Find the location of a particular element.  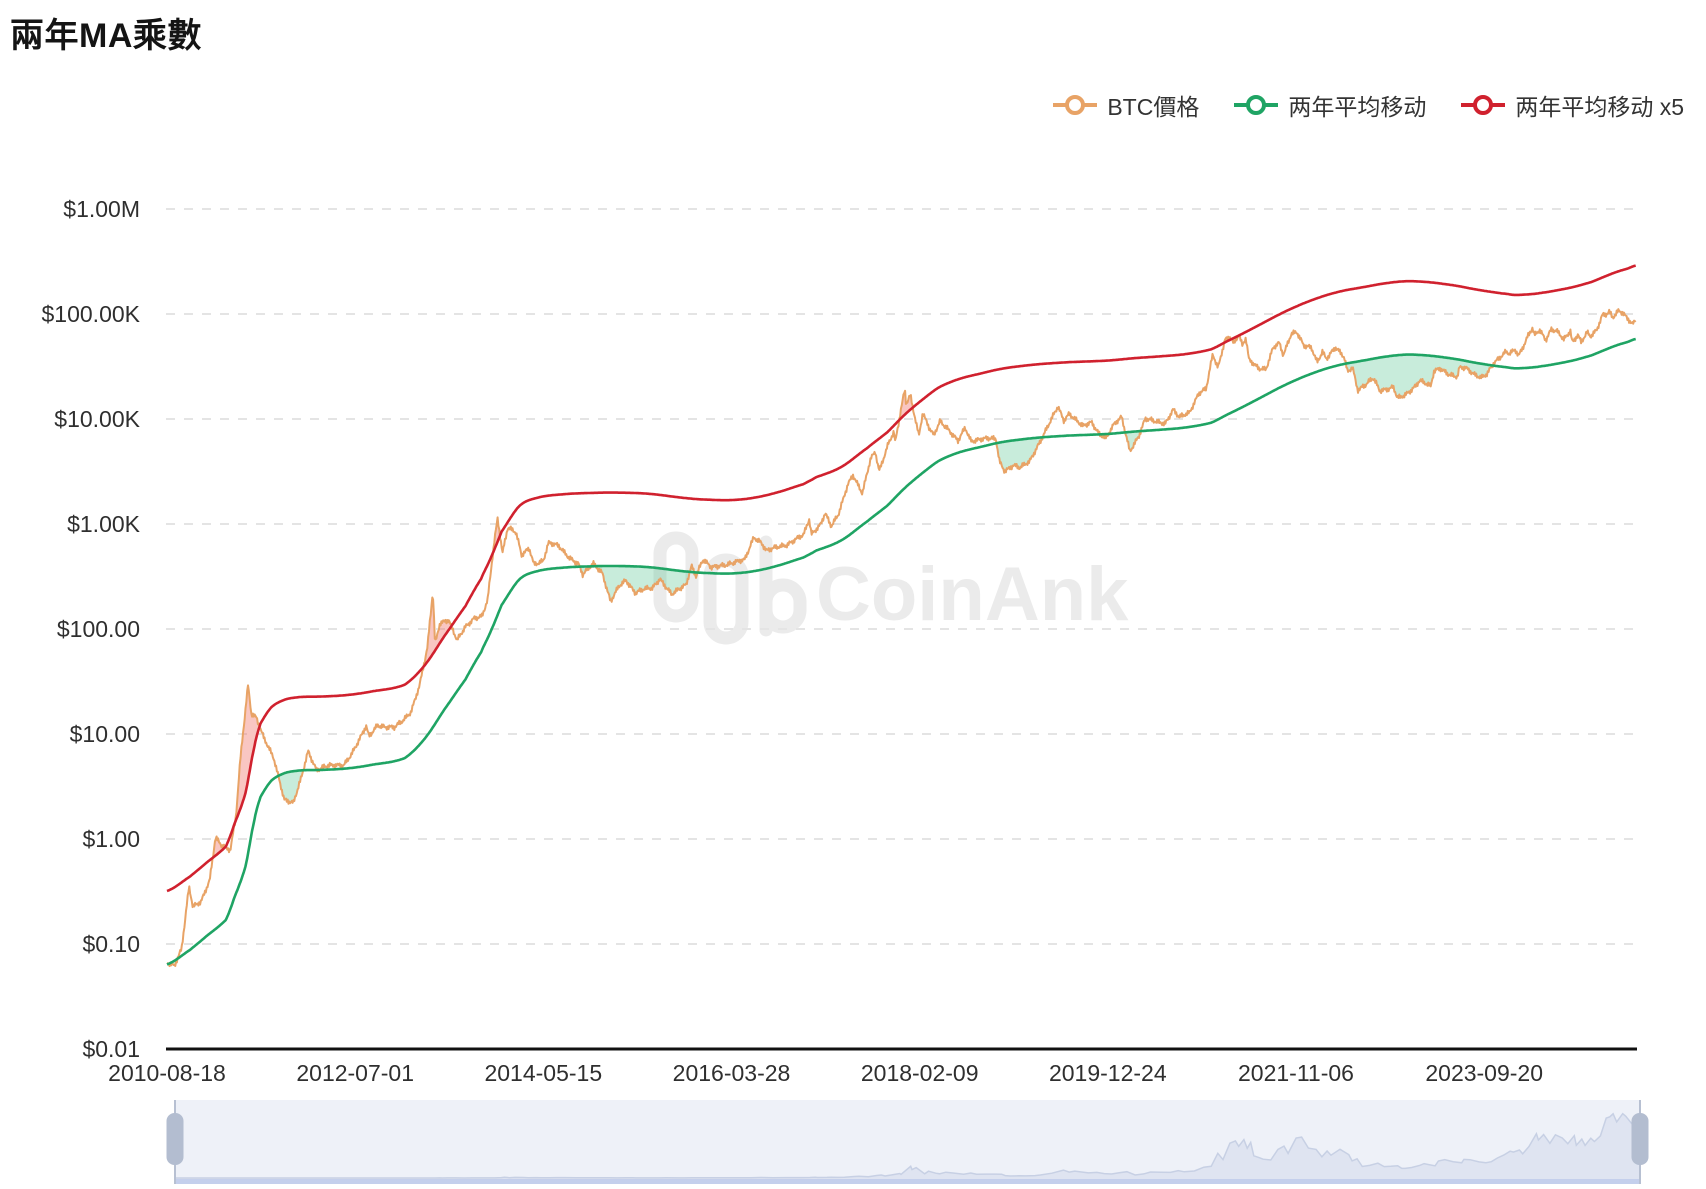

legend-label: 两年平均移动 is located at coordinates (1357, 107).